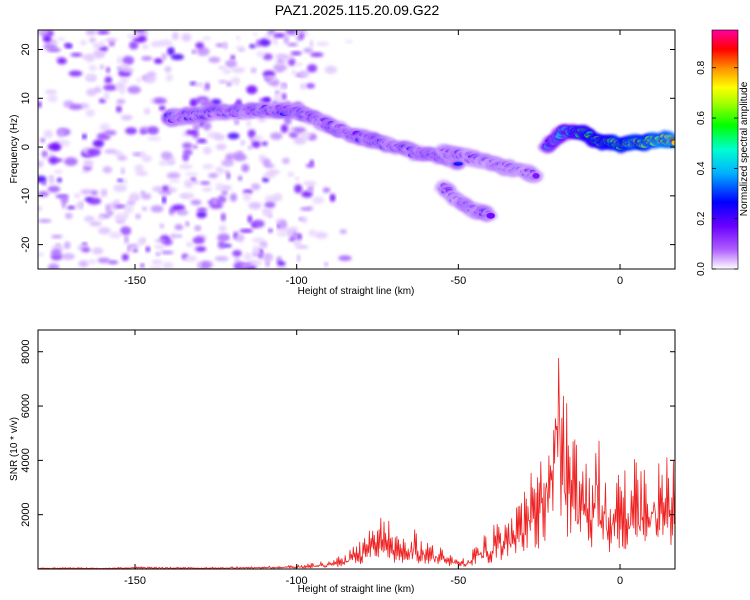 This screenshot has height=600, width=750. I want to click on colorbar-tick-label: 0.0, so click(701, 269).